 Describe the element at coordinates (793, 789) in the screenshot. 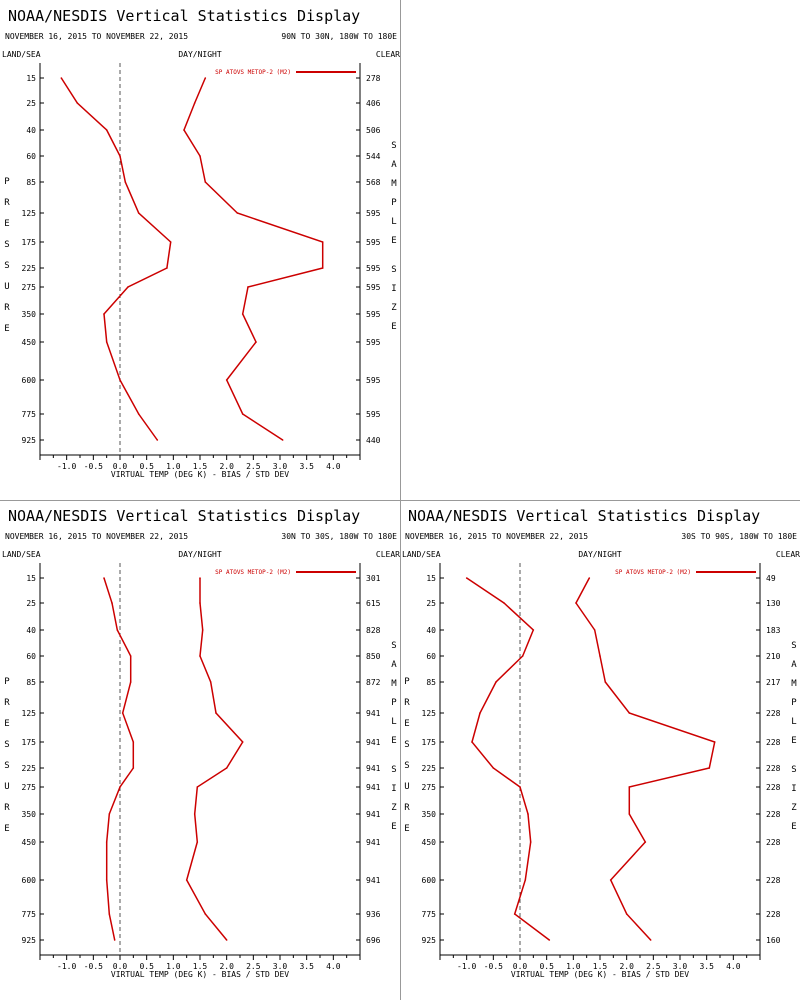

I see `sample-size-axis-letter: I` at that location.